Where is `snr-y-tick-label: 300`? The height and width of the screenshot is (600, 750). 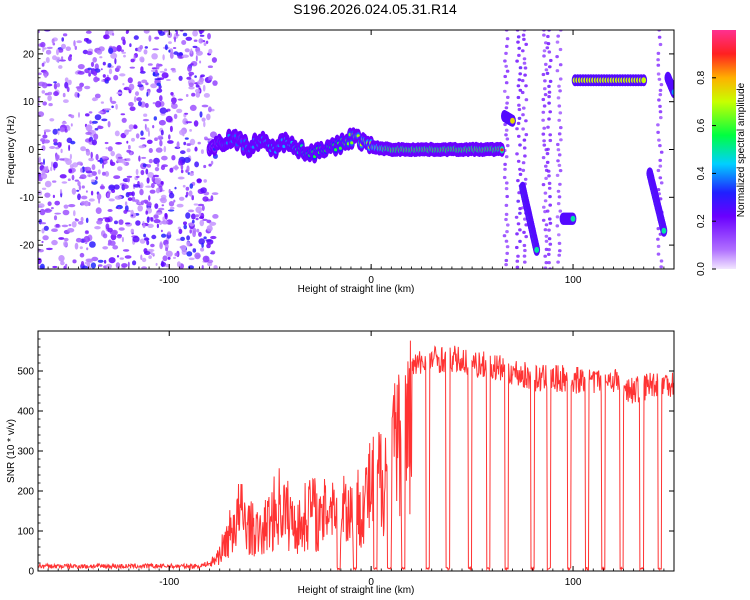
snr-y-tick-label: 300 is located at coordinates (25, 452).